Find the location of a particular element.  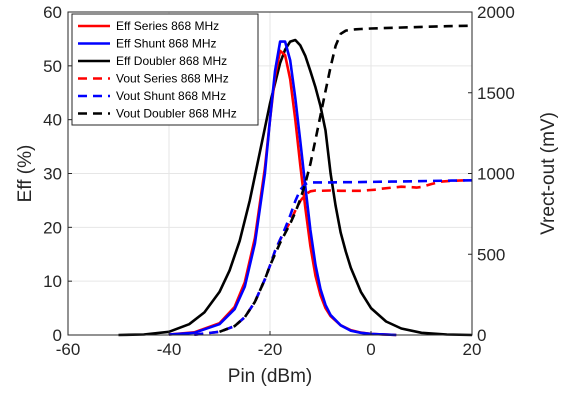

legend-label: Eff Shunt 868 MHz is located at coordinates (166, 44).